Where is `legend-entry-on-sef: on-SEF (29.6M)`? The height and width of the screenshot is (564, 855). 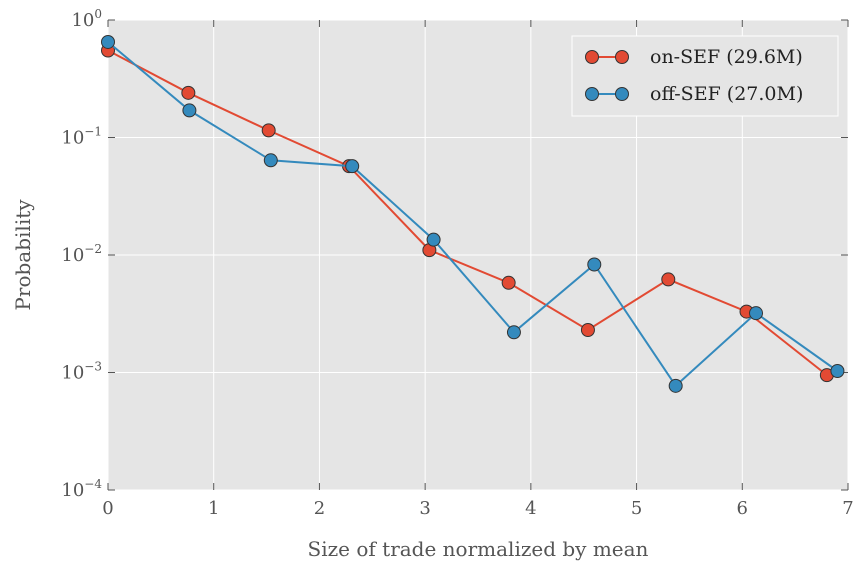 legend-entry-on-sef: on-SEF (29.6M) is located at coordinates (694, 57).